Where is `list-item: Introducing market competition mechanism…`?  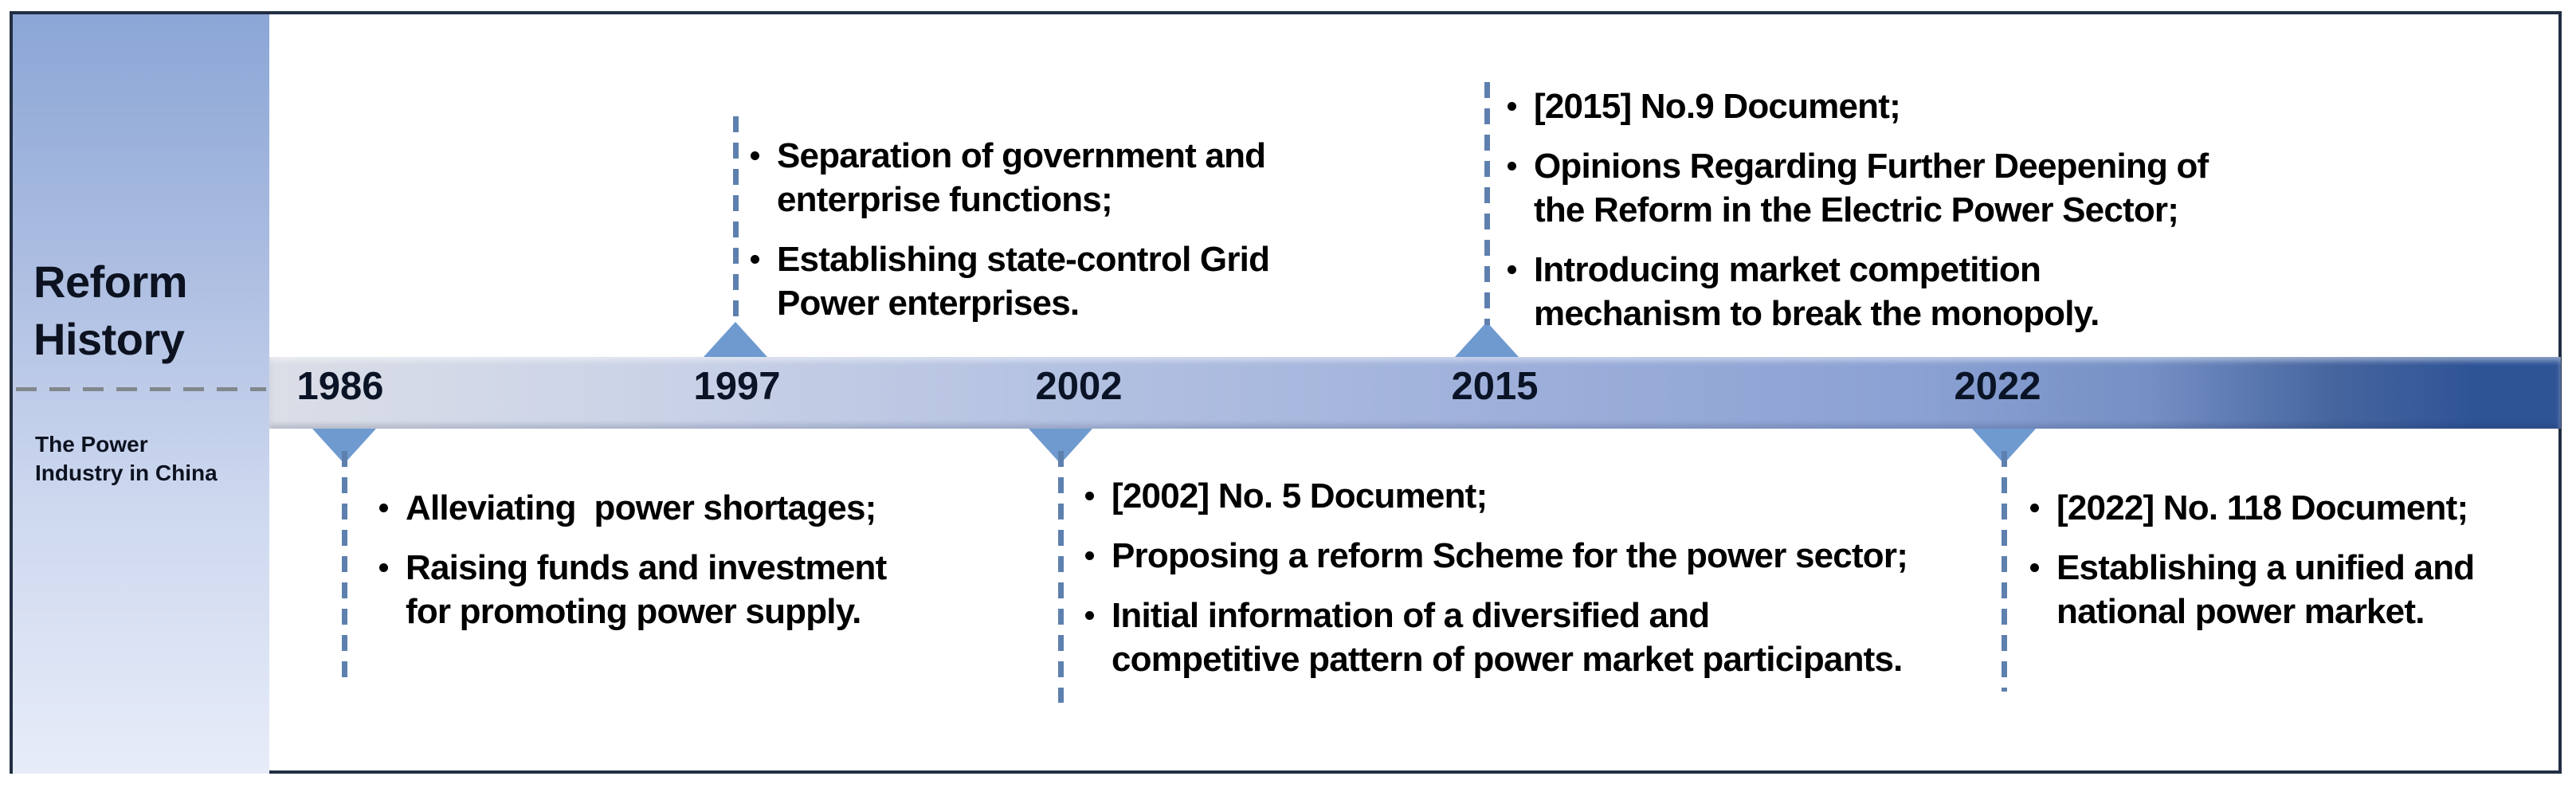 list-item: Introducing market competition mechanism… is located at coordinates (1914, 291).